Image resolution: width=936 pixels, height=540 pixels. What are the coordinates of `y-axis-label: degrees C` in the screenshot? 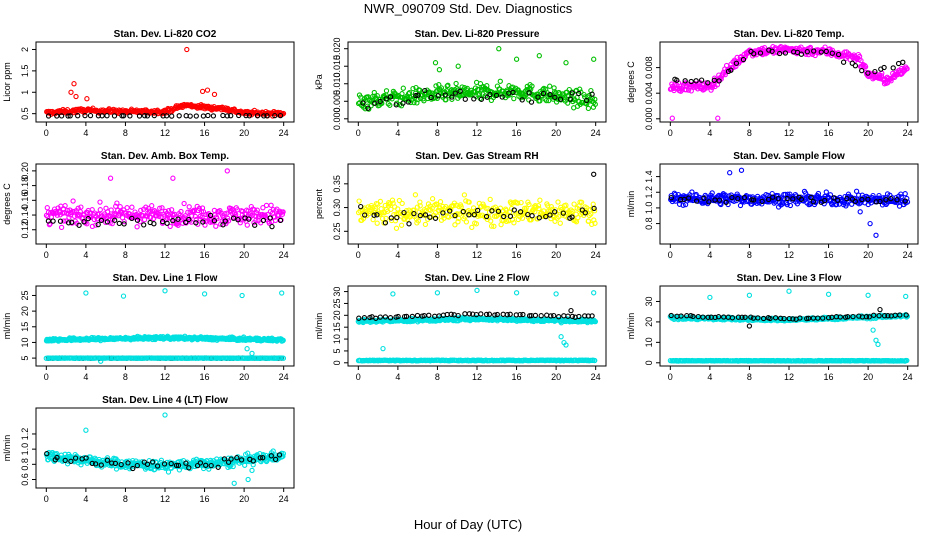 It's located at (7, 204).